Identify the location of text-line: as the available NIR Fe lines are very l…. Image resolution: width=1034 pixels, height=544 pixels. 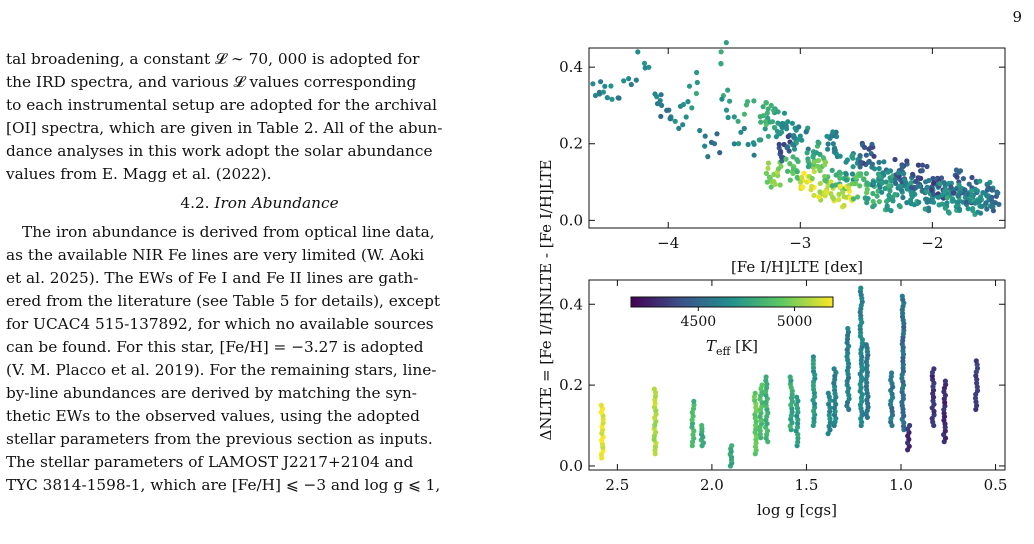
(215, 255).